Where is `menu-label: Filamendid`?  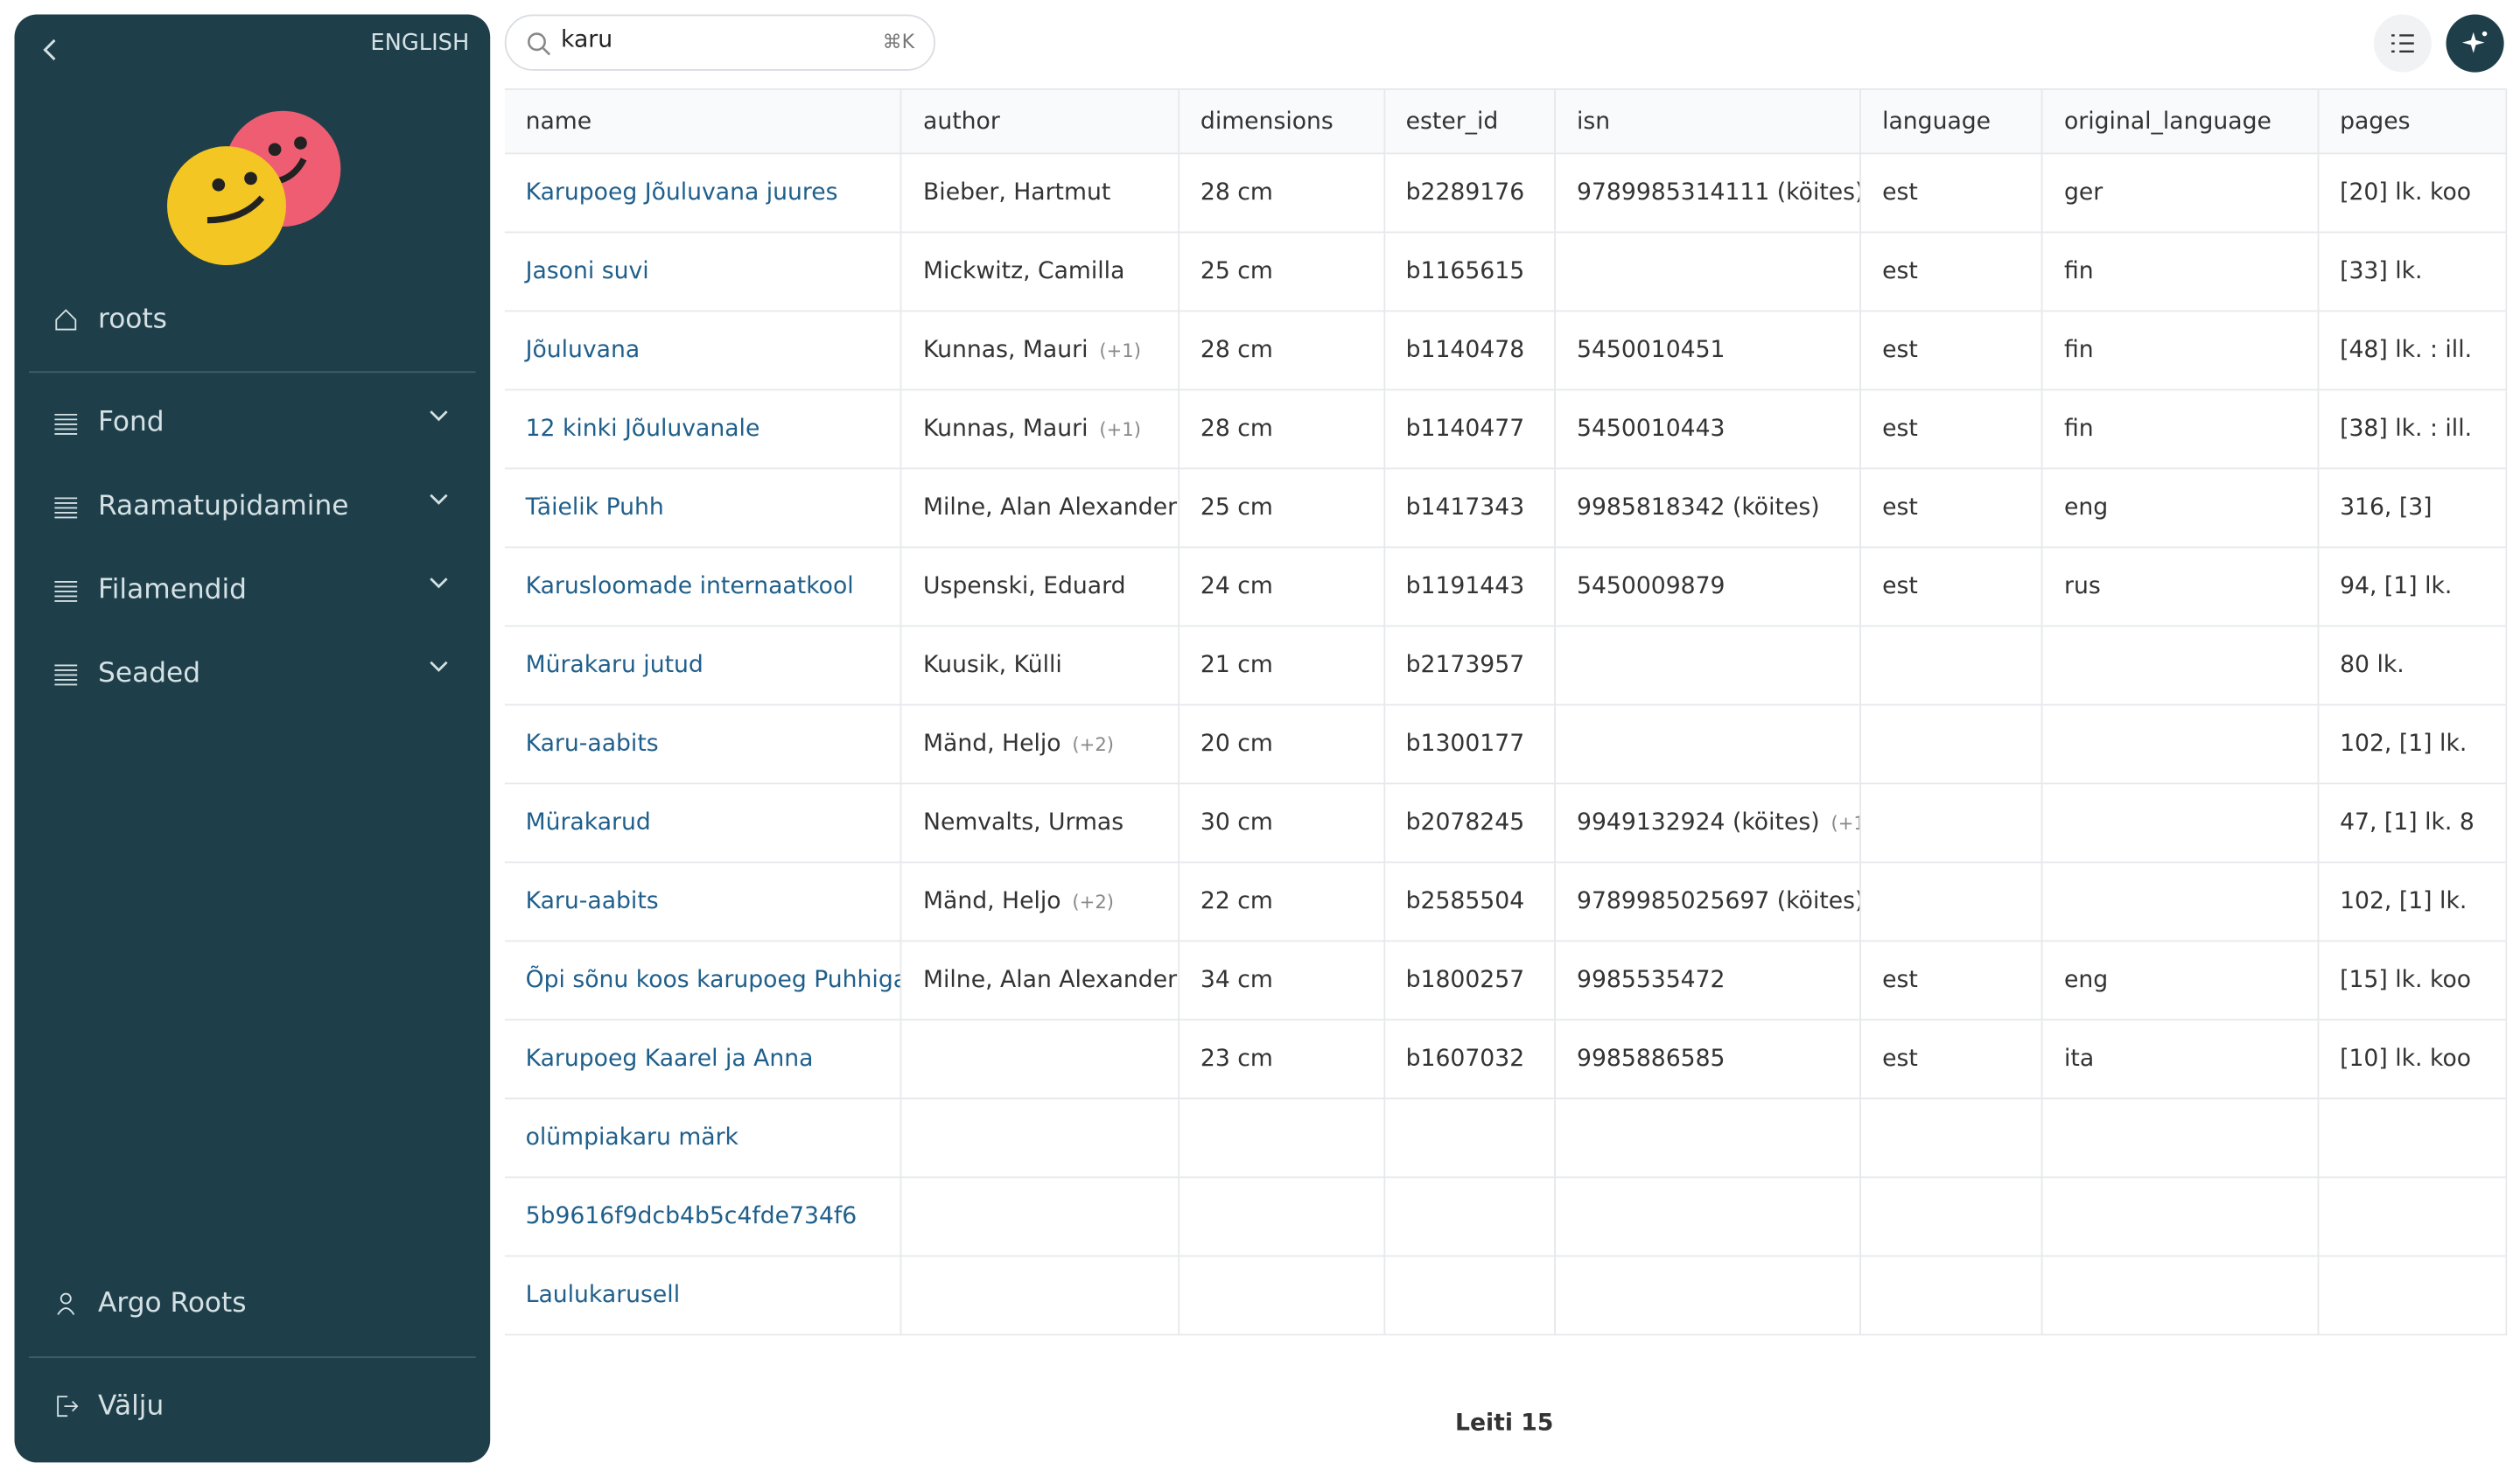 menu-label: Filamendid is located at coordinates (172, 589).